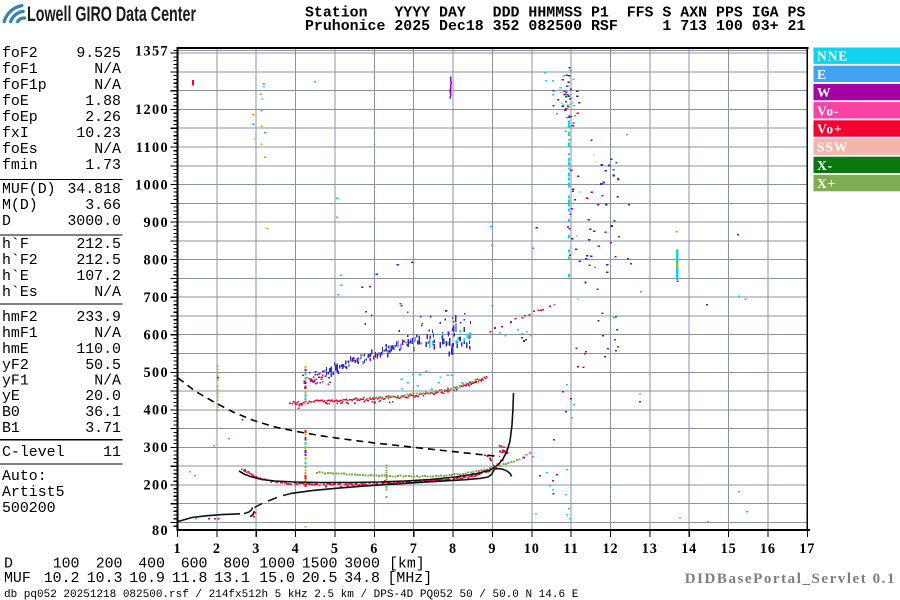 The height and width of the screenshot is (600, 900). Describe the element at coordinates (98, 134) in the screenshot. I see `svg-text: 10.23` at that location.